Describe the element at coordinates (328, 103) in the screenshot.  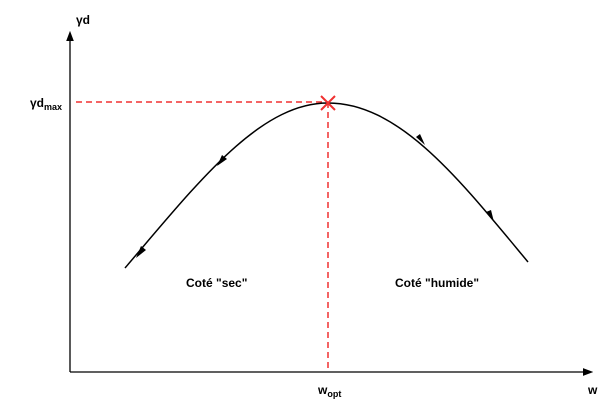
I see `optimum-cross` at that location.